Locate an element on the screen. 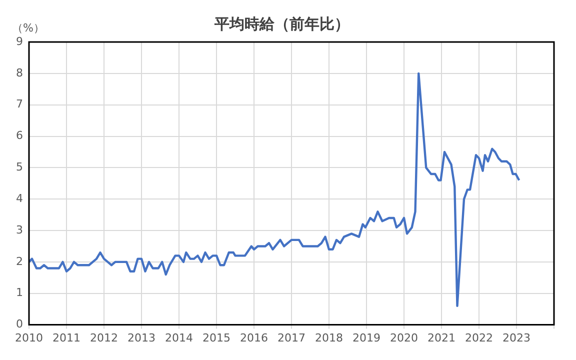 Image resolution: width=576 pixels, height=360 pixels. x-tick-label: 2020 is located at coordinates (404, 337).